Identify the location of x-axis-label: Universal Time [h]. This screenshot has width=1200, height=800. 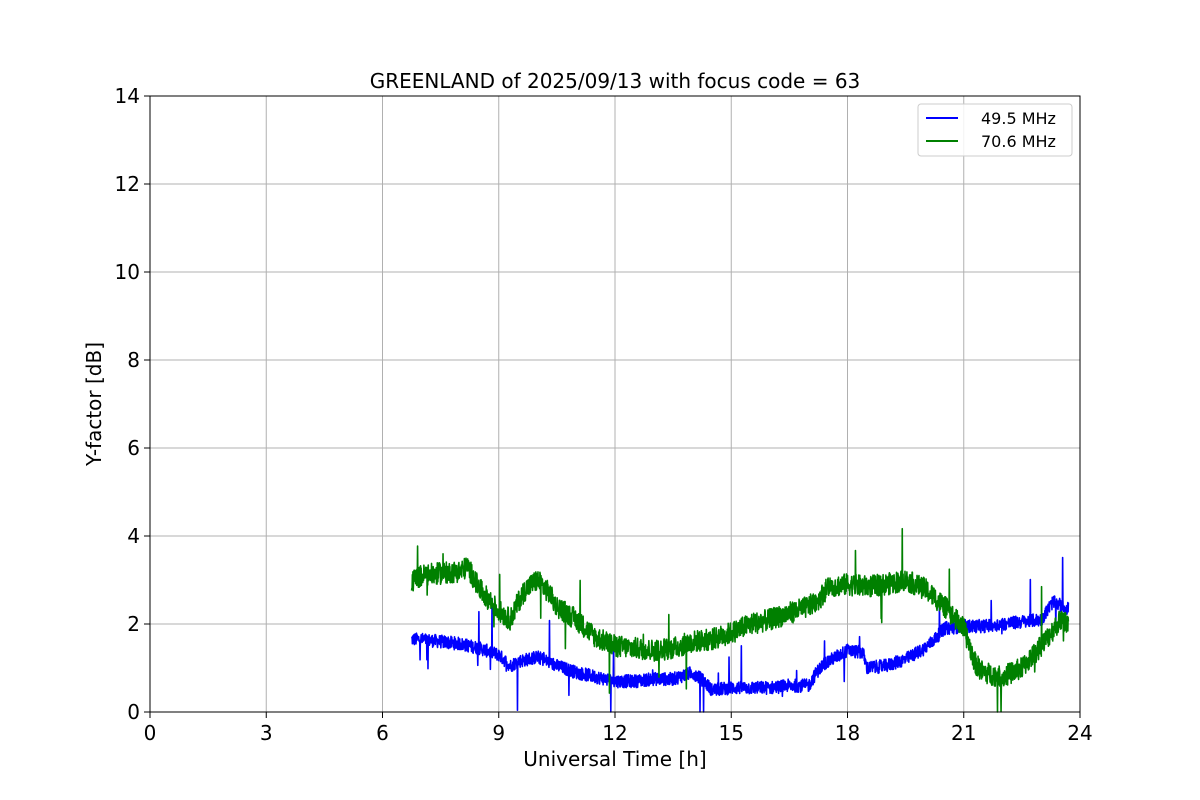
(614, 759).